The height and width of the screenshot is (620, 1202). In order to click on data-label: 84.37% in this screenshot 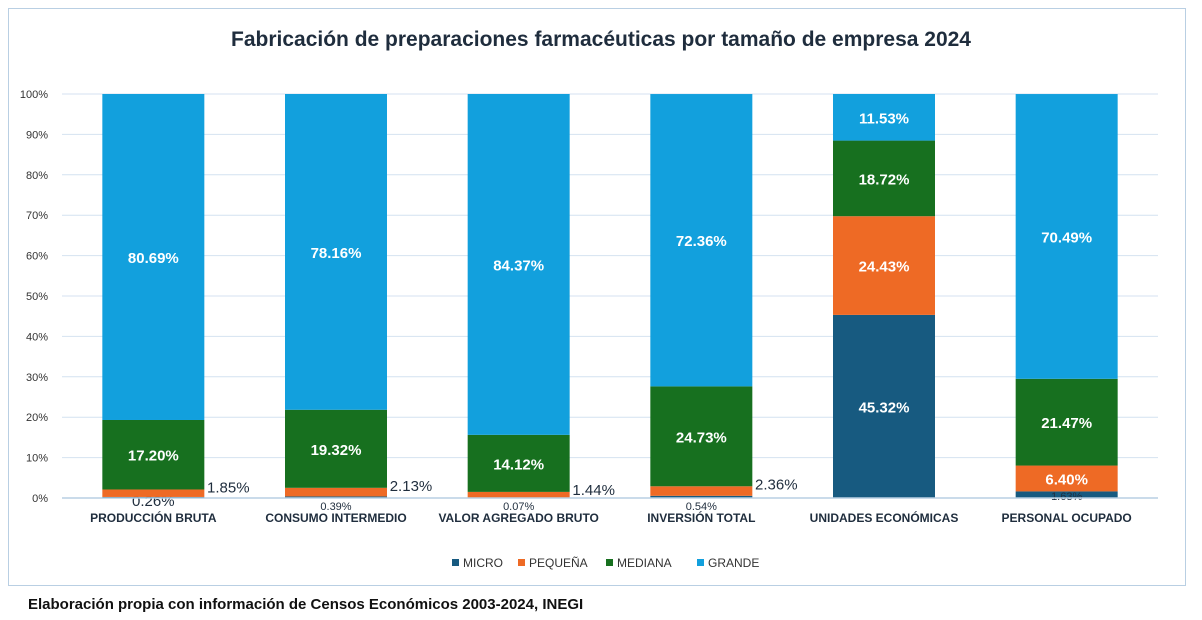, I will do `click(518, 265)`.